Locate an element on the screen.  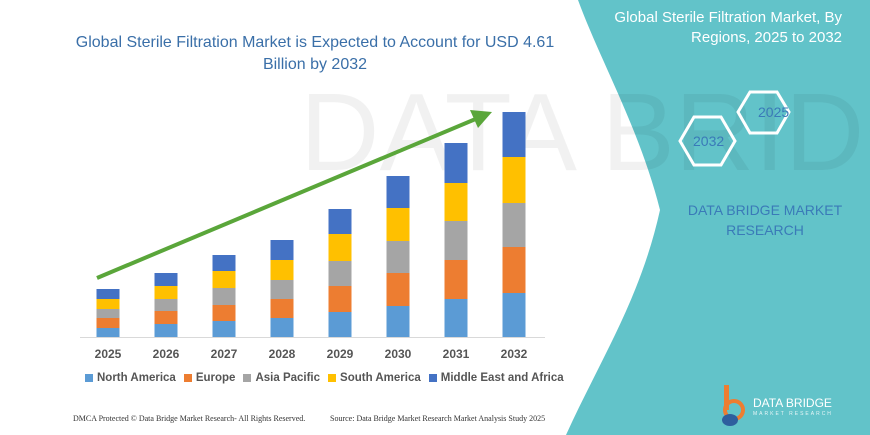
hex-label-2032: 2032 is located at coordinates (709, 141).